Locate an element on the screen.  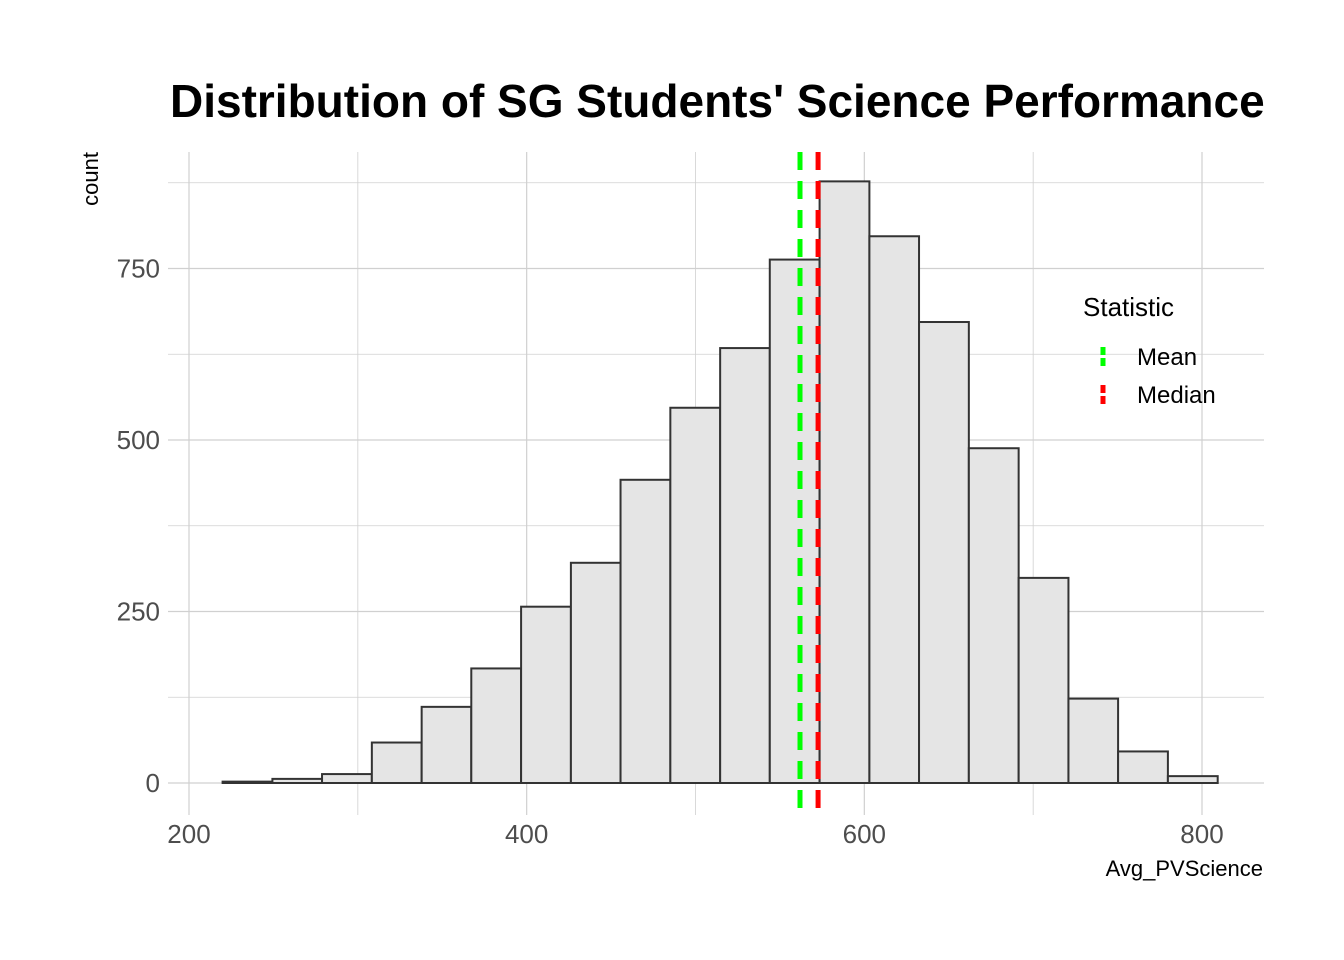
legend-items: Mean Median is located at coordinates (1158, 376).